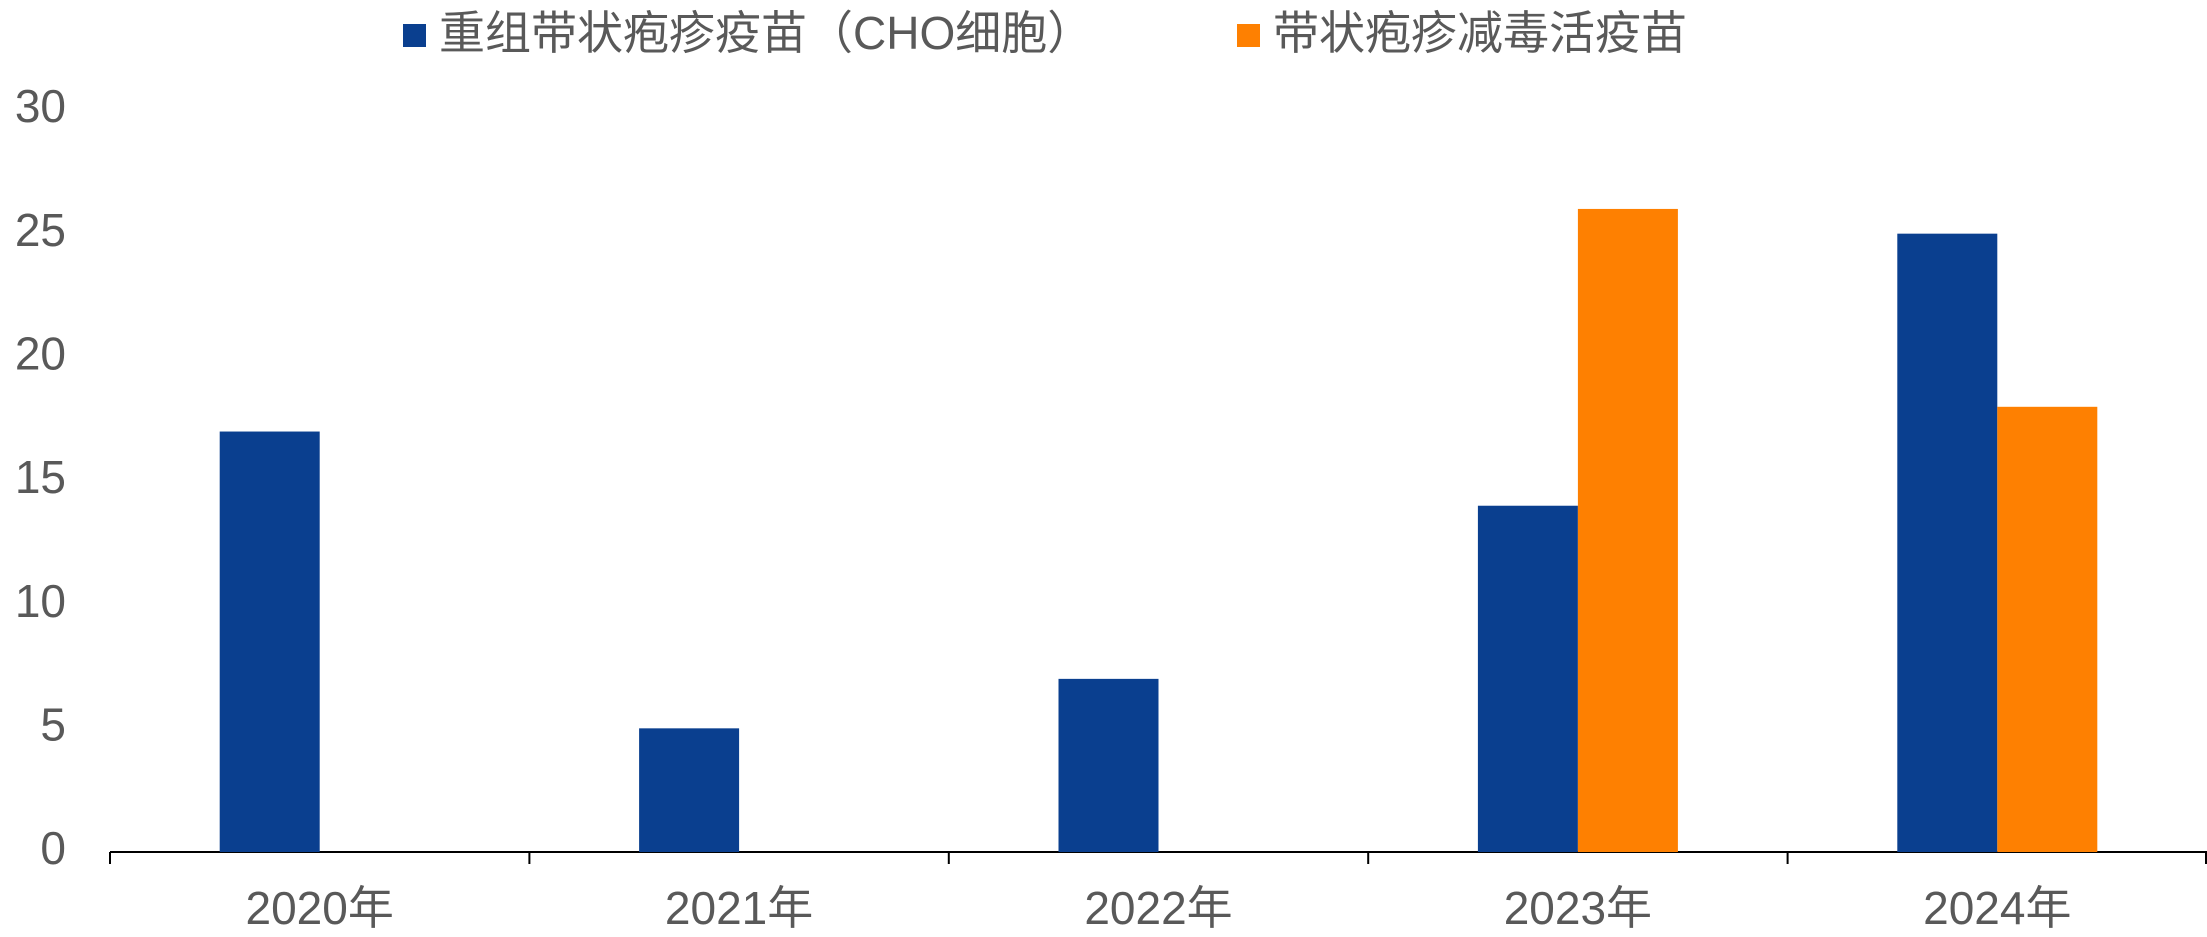  Describe the element at coordinates (1997, 907) in the screenshot. I see `x-tick-label: 2024年` at that location.